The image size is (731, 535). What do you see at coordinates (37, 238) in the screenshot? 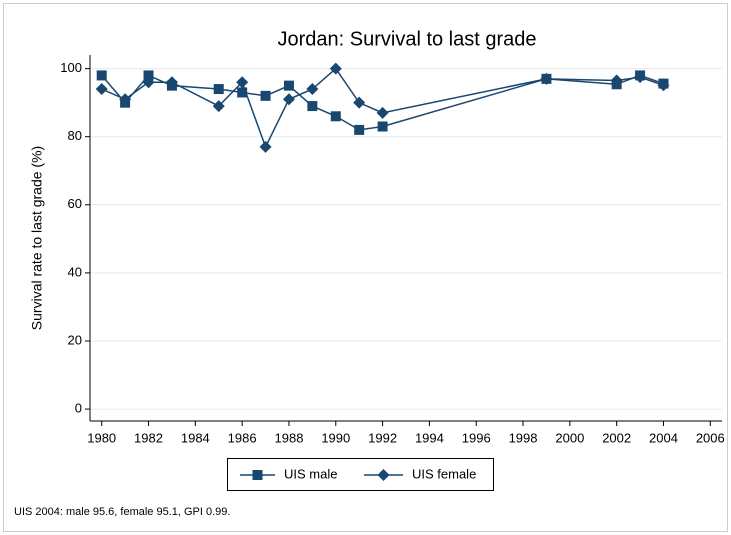
I see `y-axis-label: Survival rate to last grade (%)` at bounding box center [37, 238].